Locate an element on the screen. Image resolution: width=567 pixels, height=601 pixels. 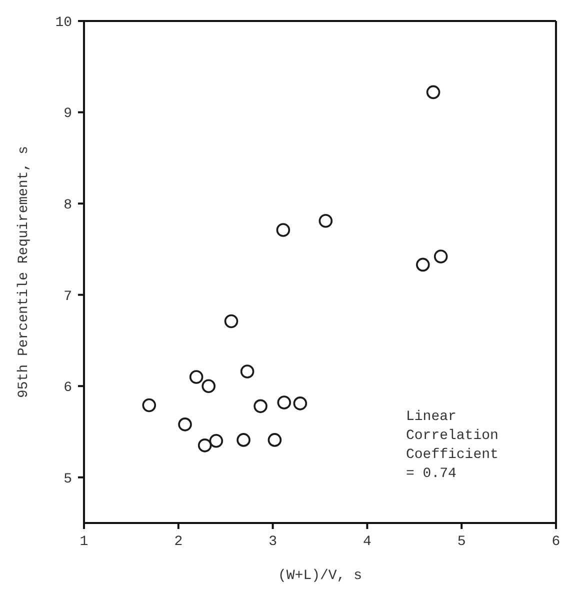
x-tick-label: 3 is located at coordinates (273, 542).